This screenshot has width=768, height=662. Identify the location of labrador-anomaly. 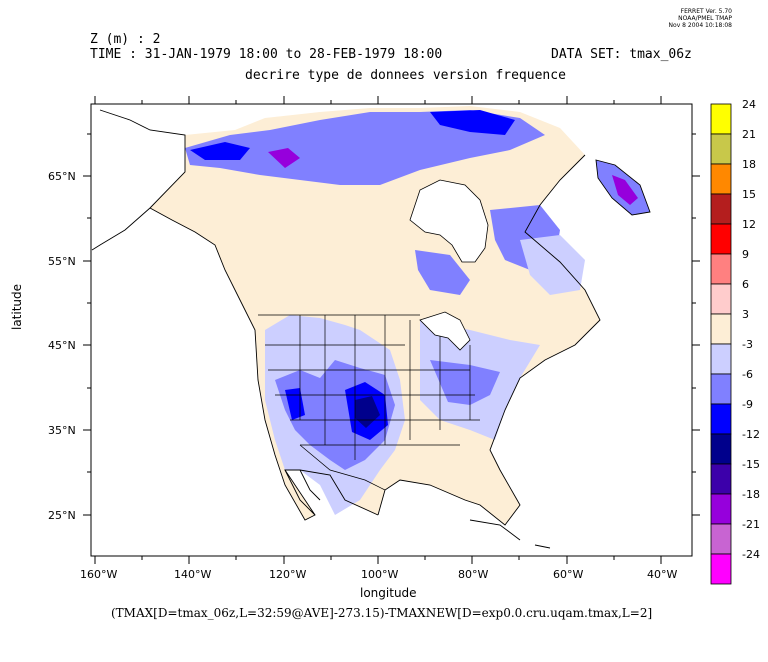
(552, 265).